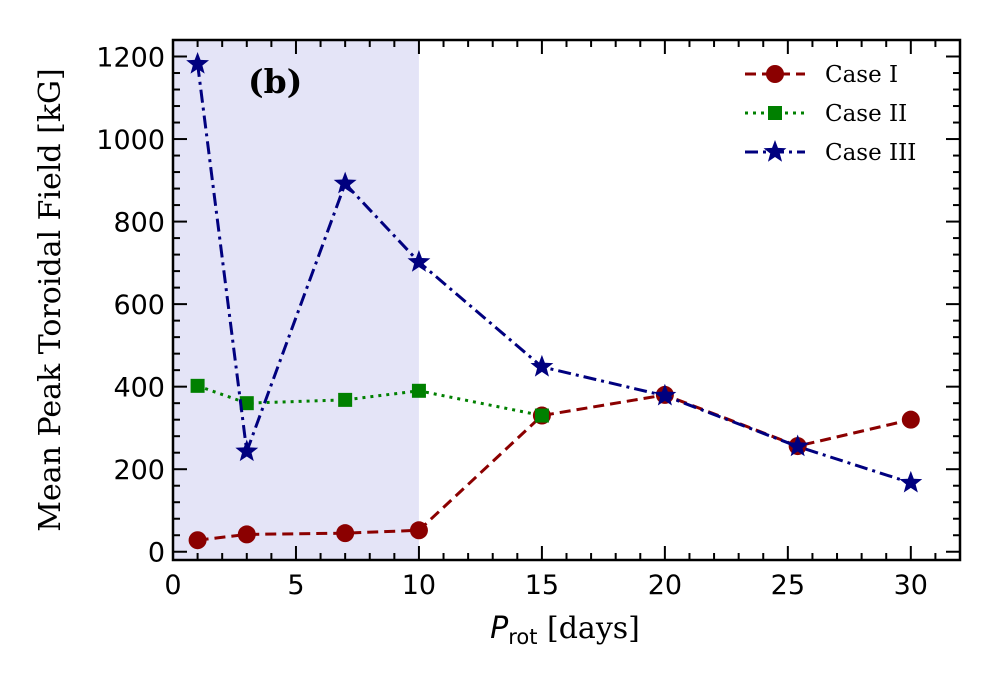  I want to click on series-case-ii, so click(369, 400).